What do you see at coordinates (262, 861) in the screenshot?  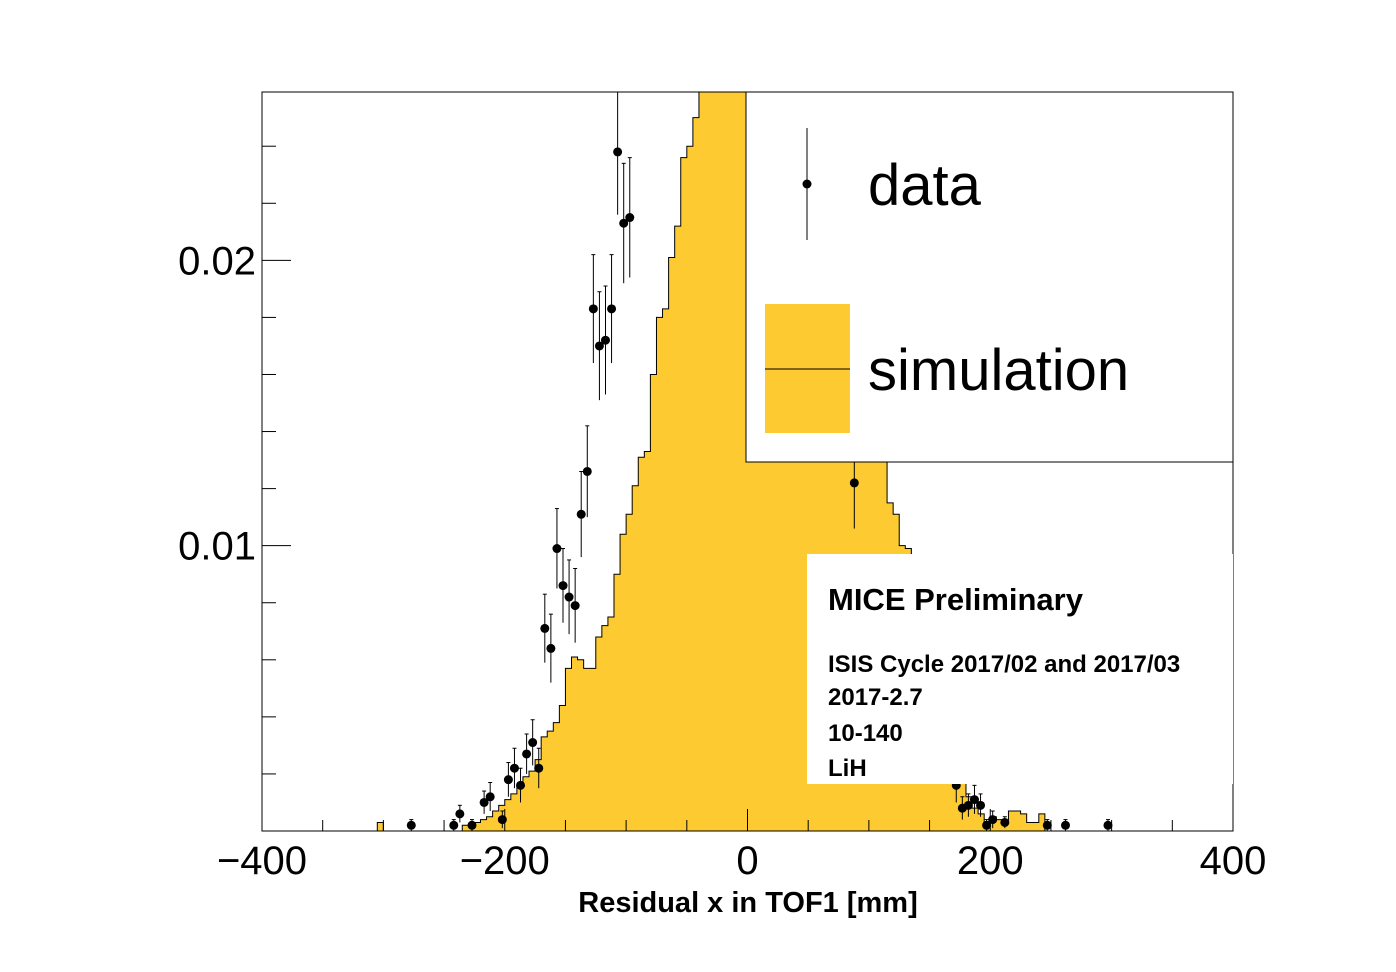 I see `x-tick-label: −400` at bounding box center [262, 861].